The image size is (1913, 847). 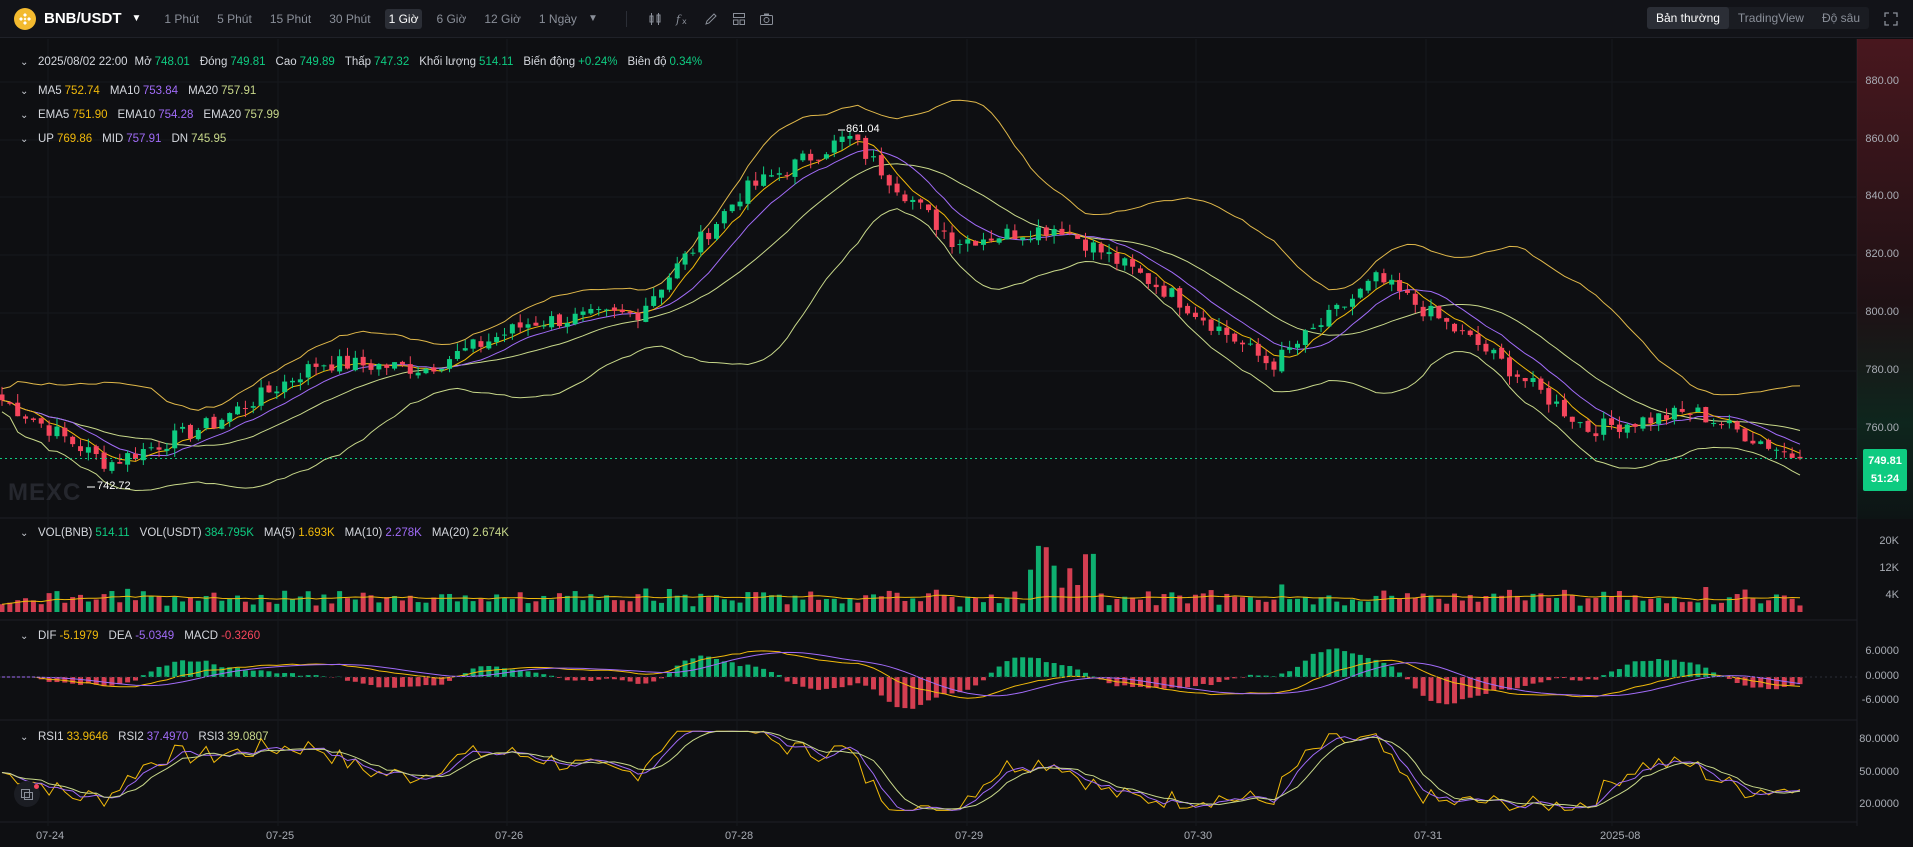 What do you see at coordinates (290, 18) in the screenshot?
I see `tab-timeframe-2: 15 Phút` at bounding box center [290, 18].